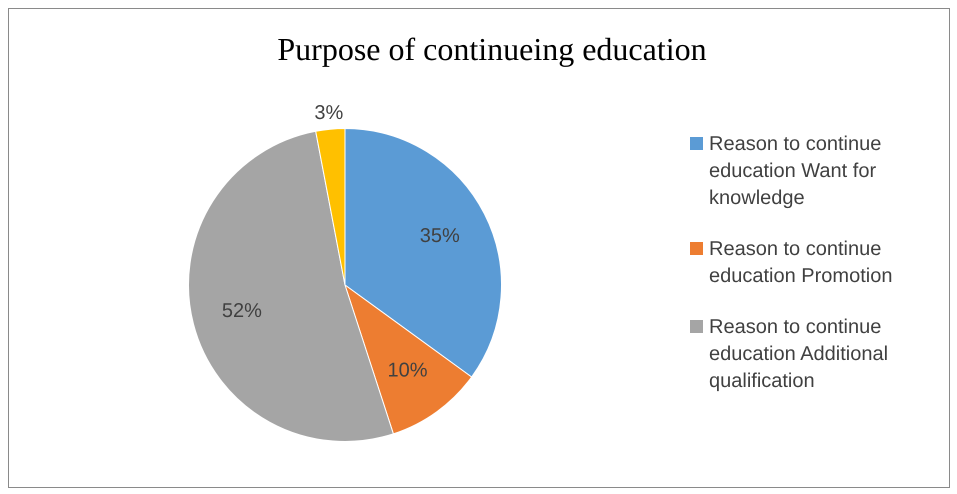 The image size is (957, 494). What do you see at coordinates (329, 113) in the screenshot?
I see `data-label: 3%` at bounding box center [329, 113].